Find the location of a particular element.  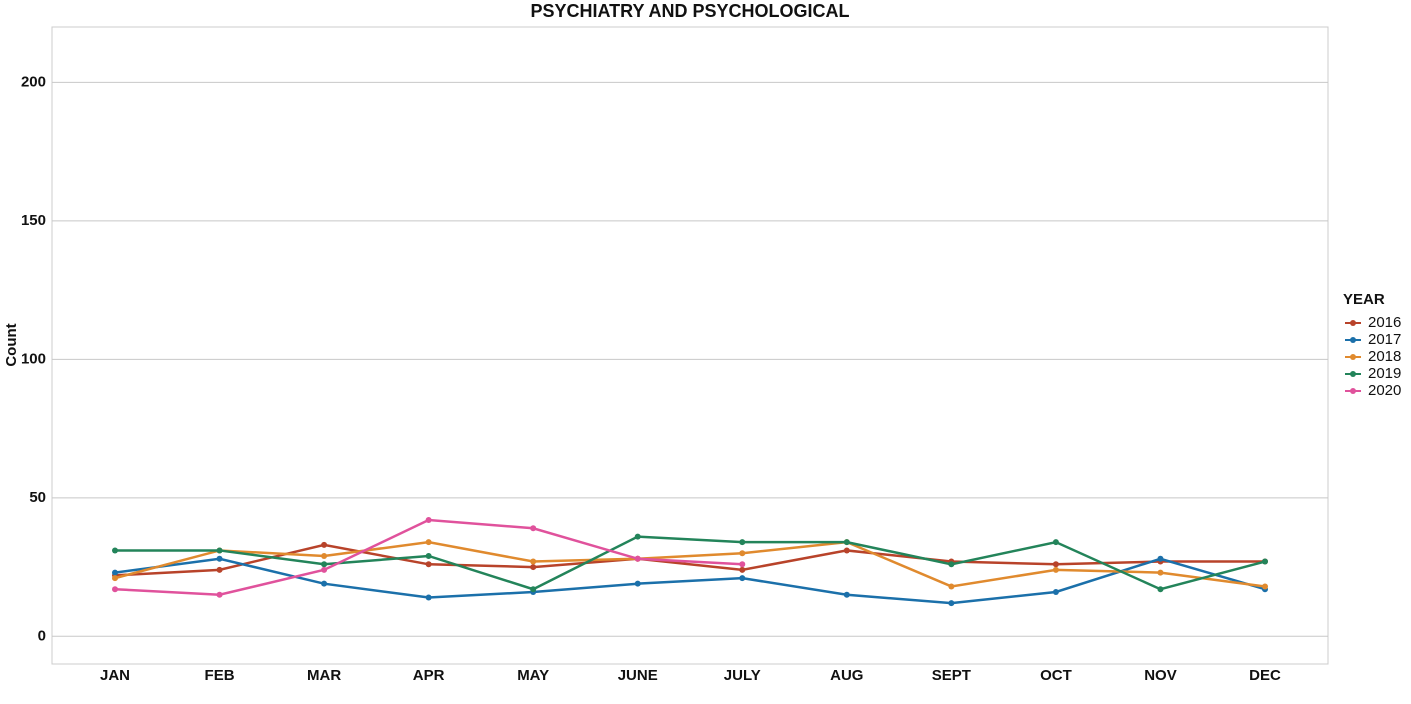

x-tick-label: JUNE is located at coordinates (638, 675).